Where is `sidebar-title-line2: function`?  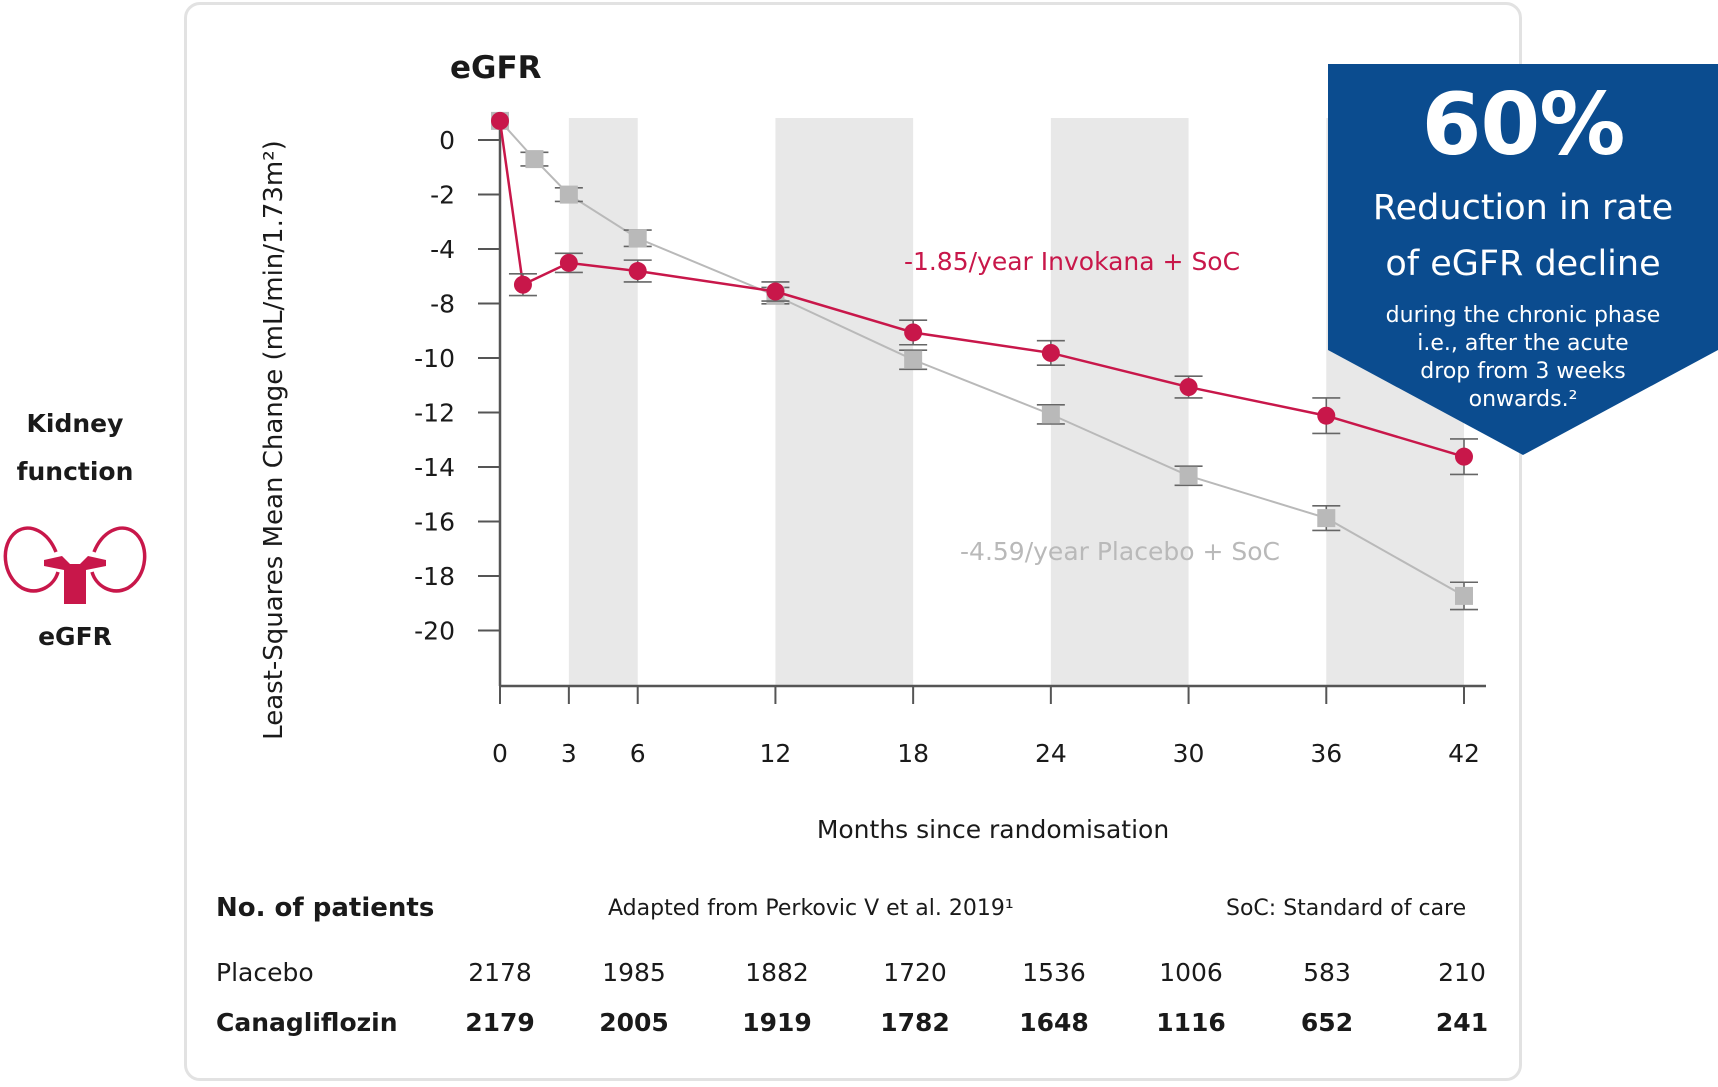
sidebar-title-line2: function is located at coordinates (75, 471).